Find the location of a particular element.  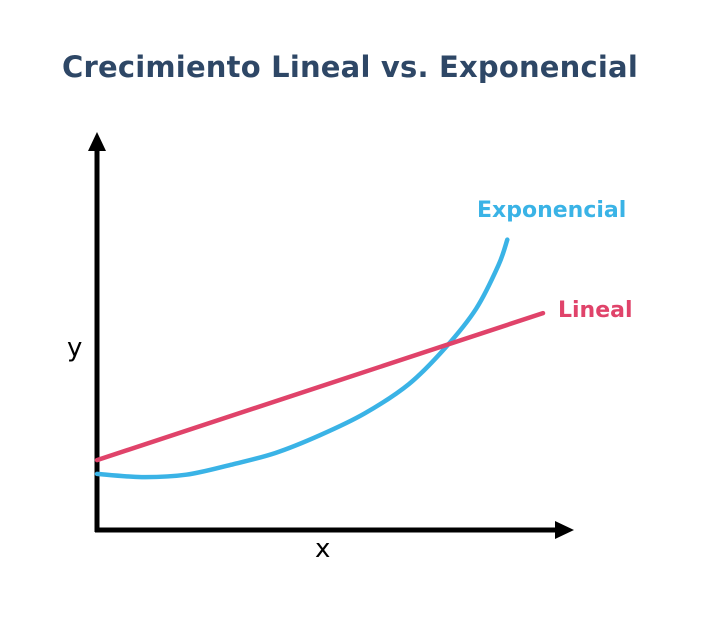

chart-title: Crecimiento Lineal vs. Exponencial is located at coordinates (350, 67).